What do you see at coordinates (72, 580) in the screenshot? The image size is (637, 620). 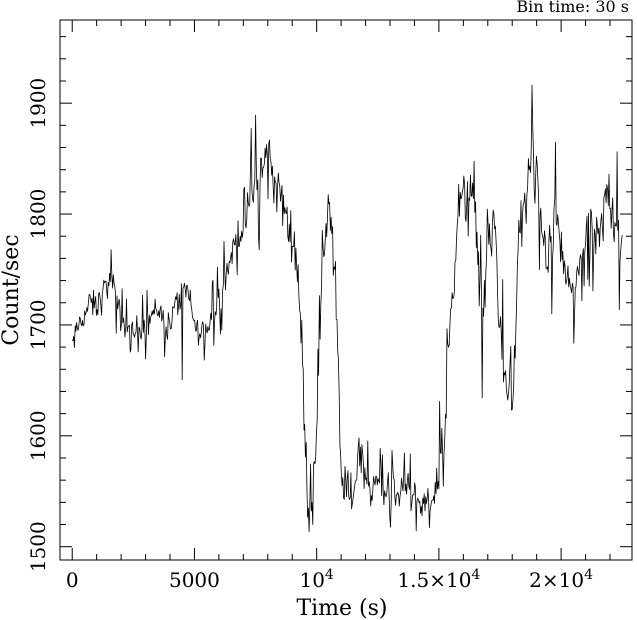 I see `x-tick-label: 0` at bounding box center [72, 580].